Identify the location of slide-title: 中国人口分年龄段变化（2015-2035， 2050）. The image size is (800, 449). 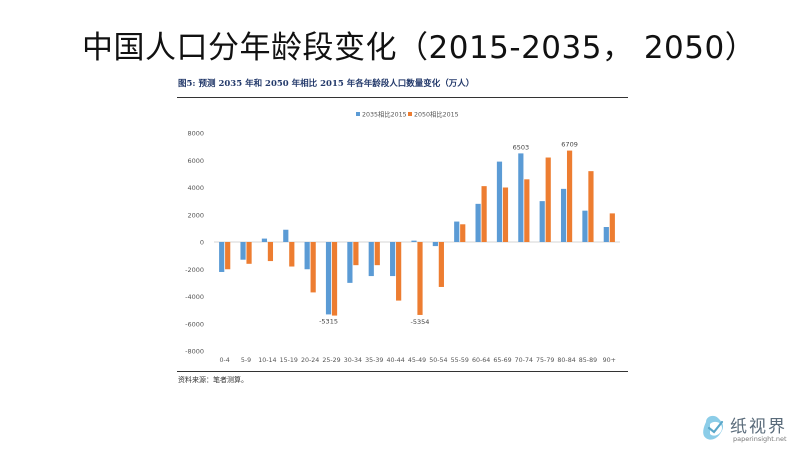
(419, 48).